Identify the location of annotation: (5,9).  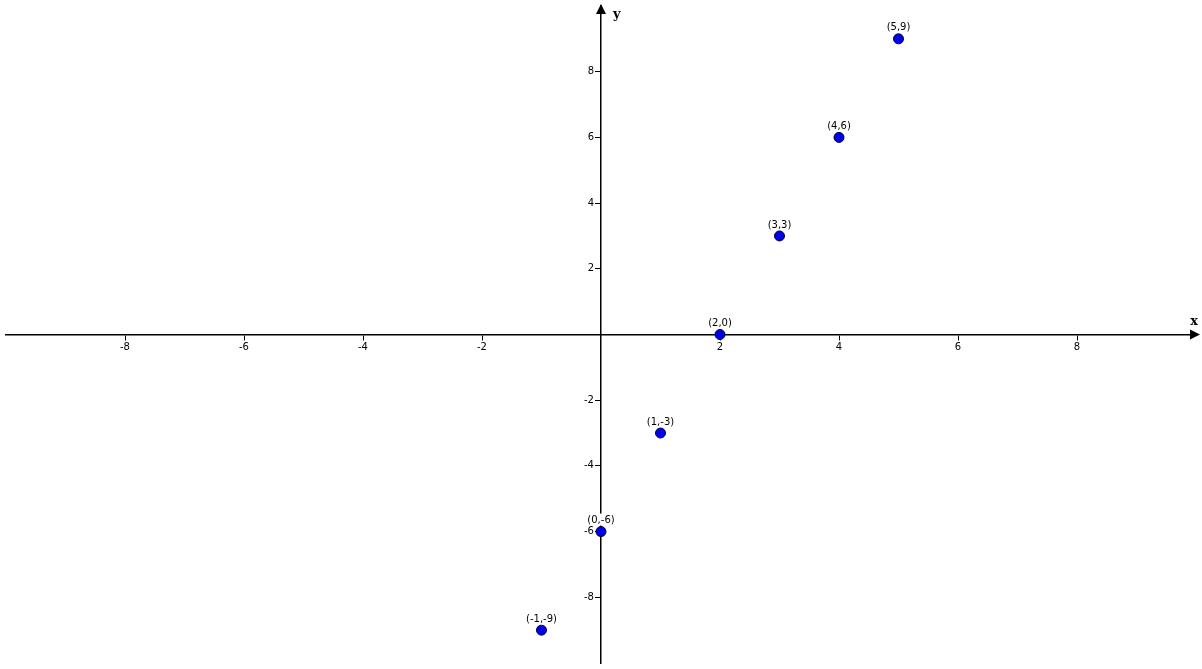
(898, 27).